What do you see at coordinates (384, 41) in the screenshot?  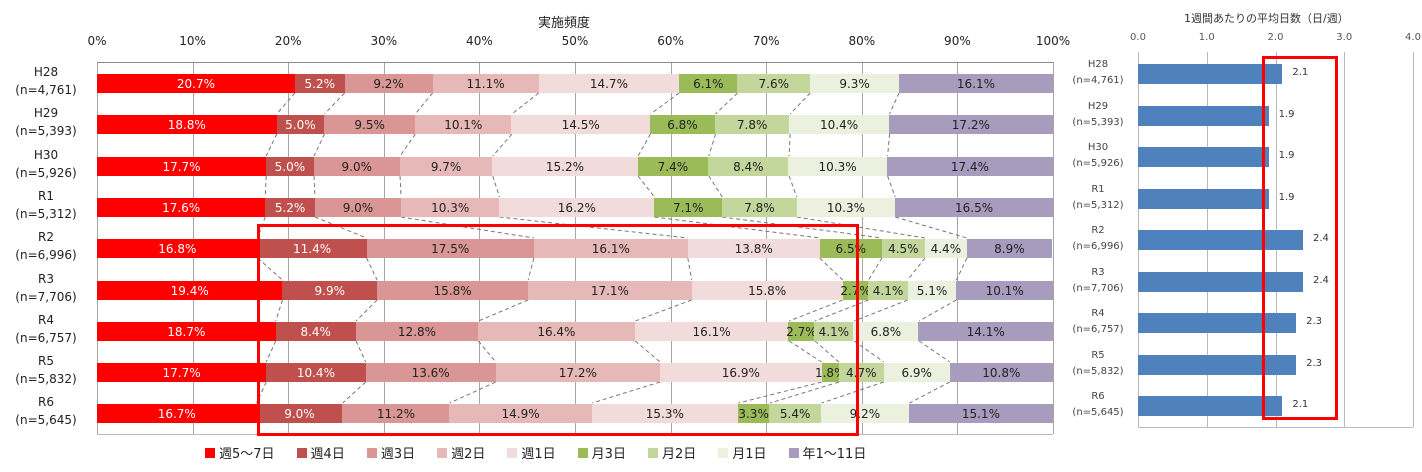 I see `x-tick-label: 30%` at bounding box center [384, 41].